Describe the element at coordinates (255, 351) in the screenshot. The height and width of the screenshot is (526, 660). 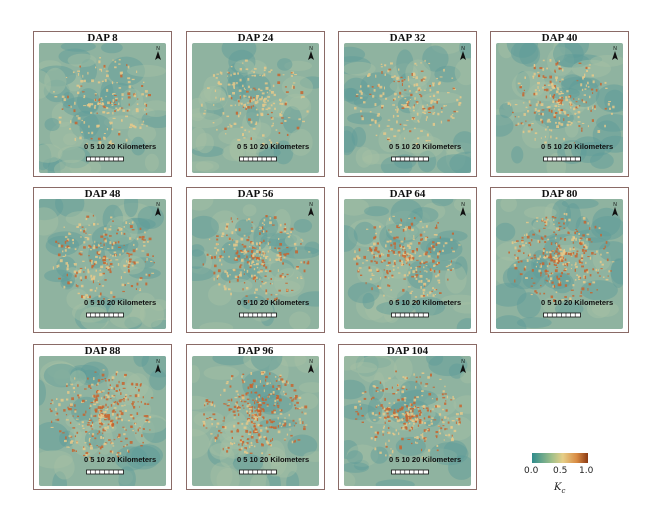
I see `panel-title: DAP 96` at that location.